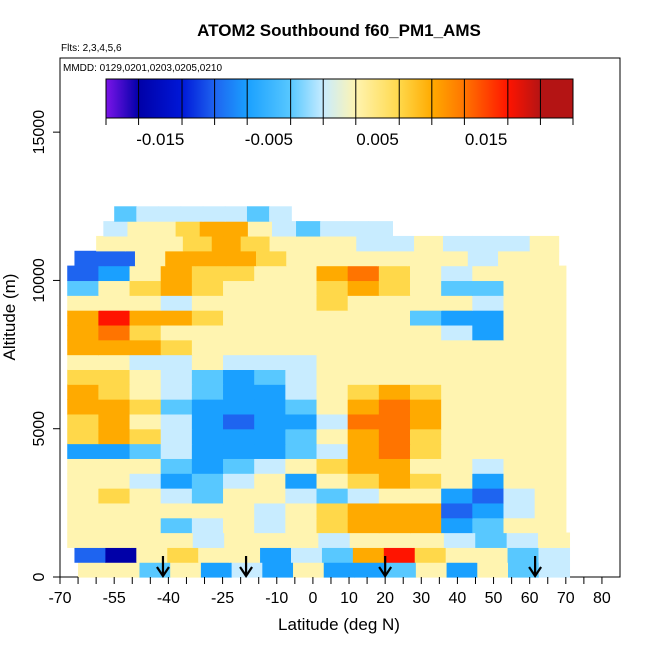 The image size is (650, 650). I want to click on x-tick-label: 60, so click(530, 598).